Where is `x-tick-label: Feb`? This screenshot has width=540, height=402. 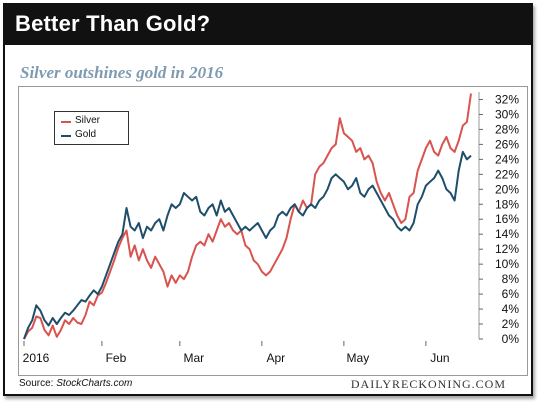
x-tick-label: Feb is located at coordinates (116, 358).